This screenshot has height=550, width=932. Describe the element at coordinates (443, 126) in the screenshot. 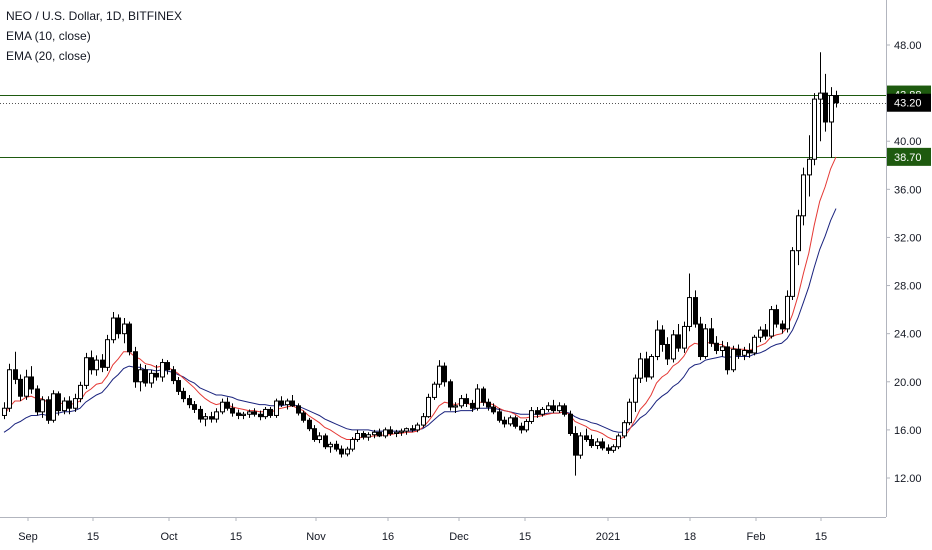

I see `horizontal-levels` at that location.